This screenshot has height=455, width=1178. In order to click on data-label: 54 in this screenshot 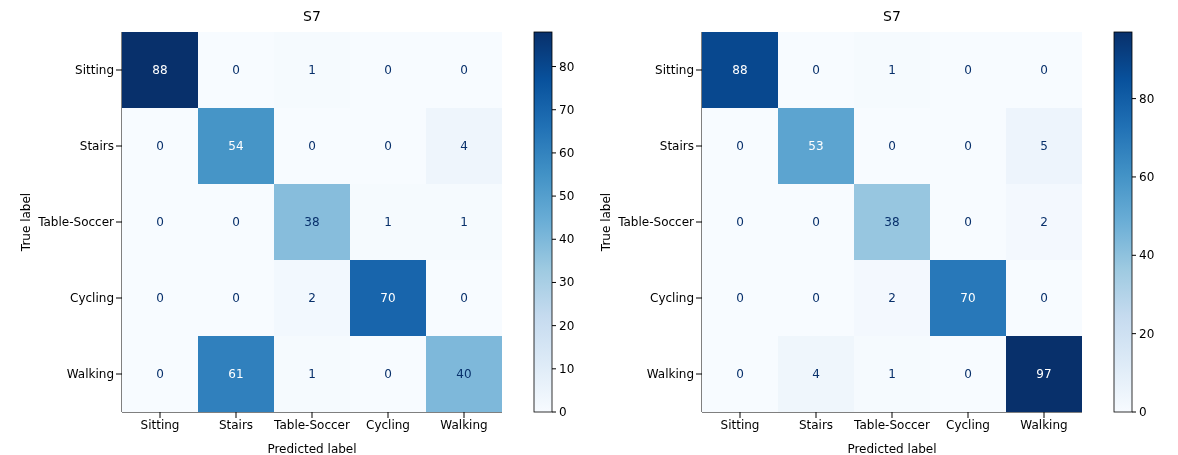, I will do `click(236, 146)`.